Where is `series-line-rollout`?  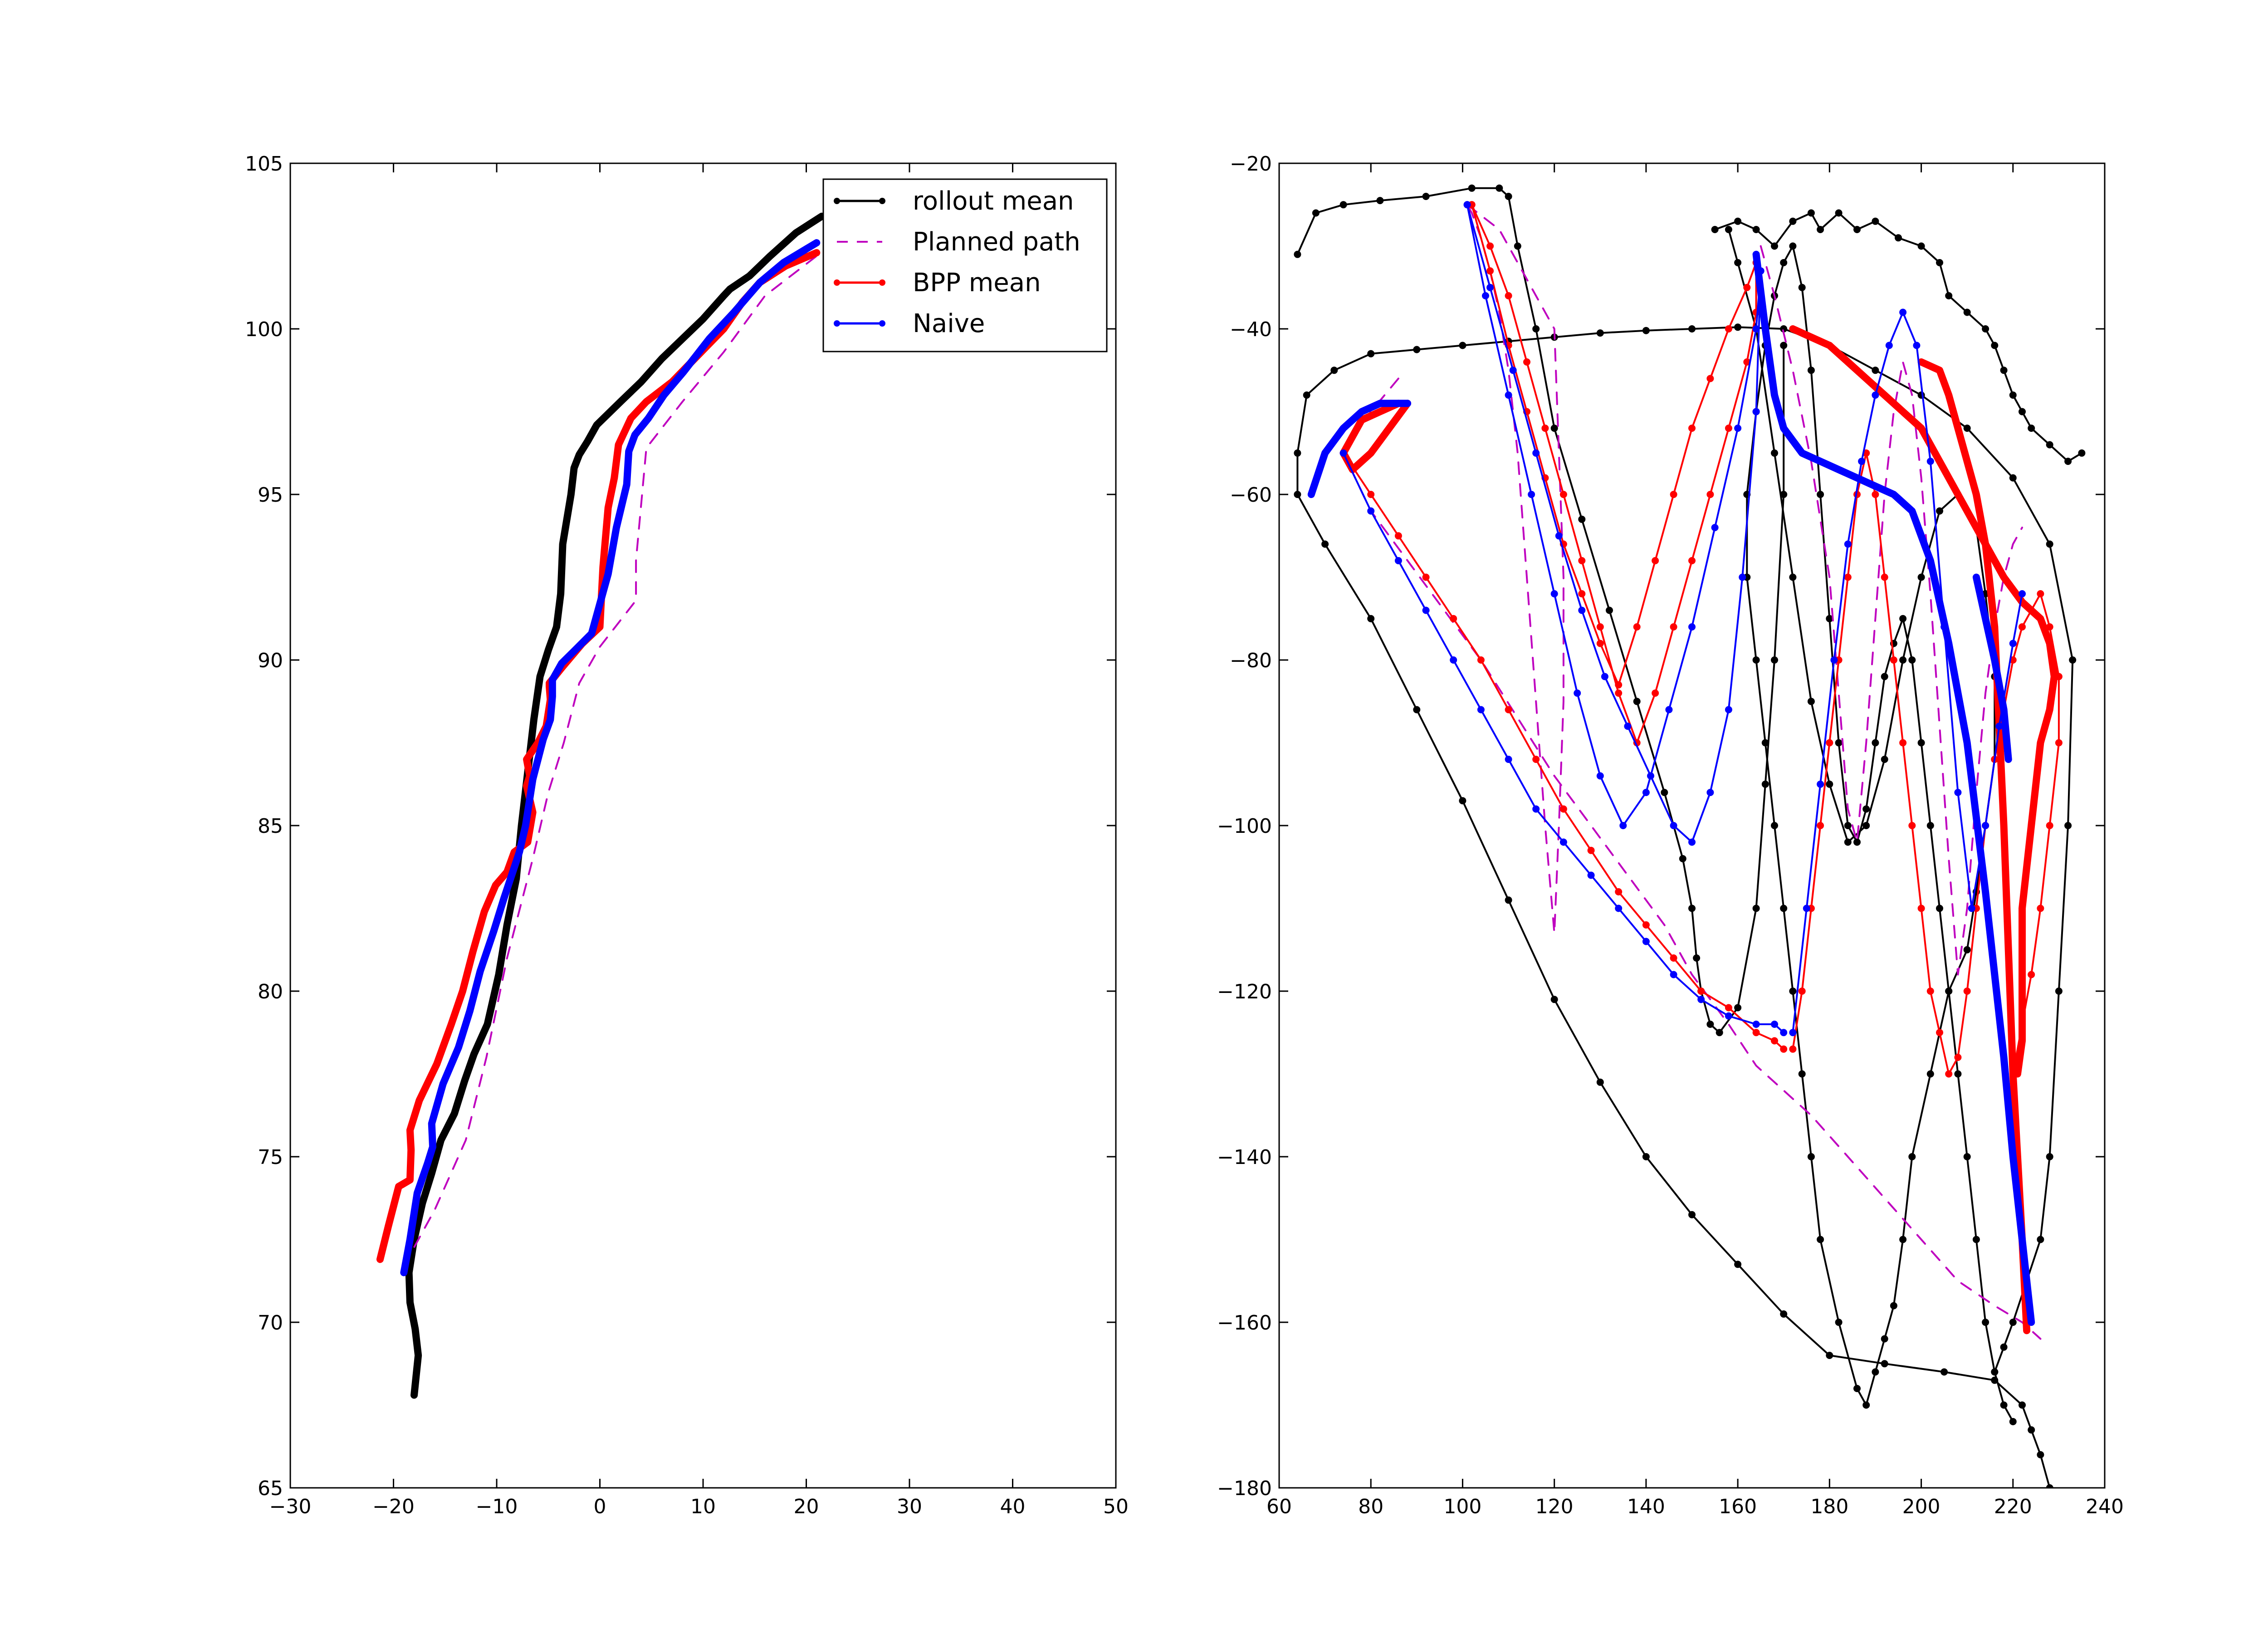 series-line-rollout is located at coordinates (1870, 826).